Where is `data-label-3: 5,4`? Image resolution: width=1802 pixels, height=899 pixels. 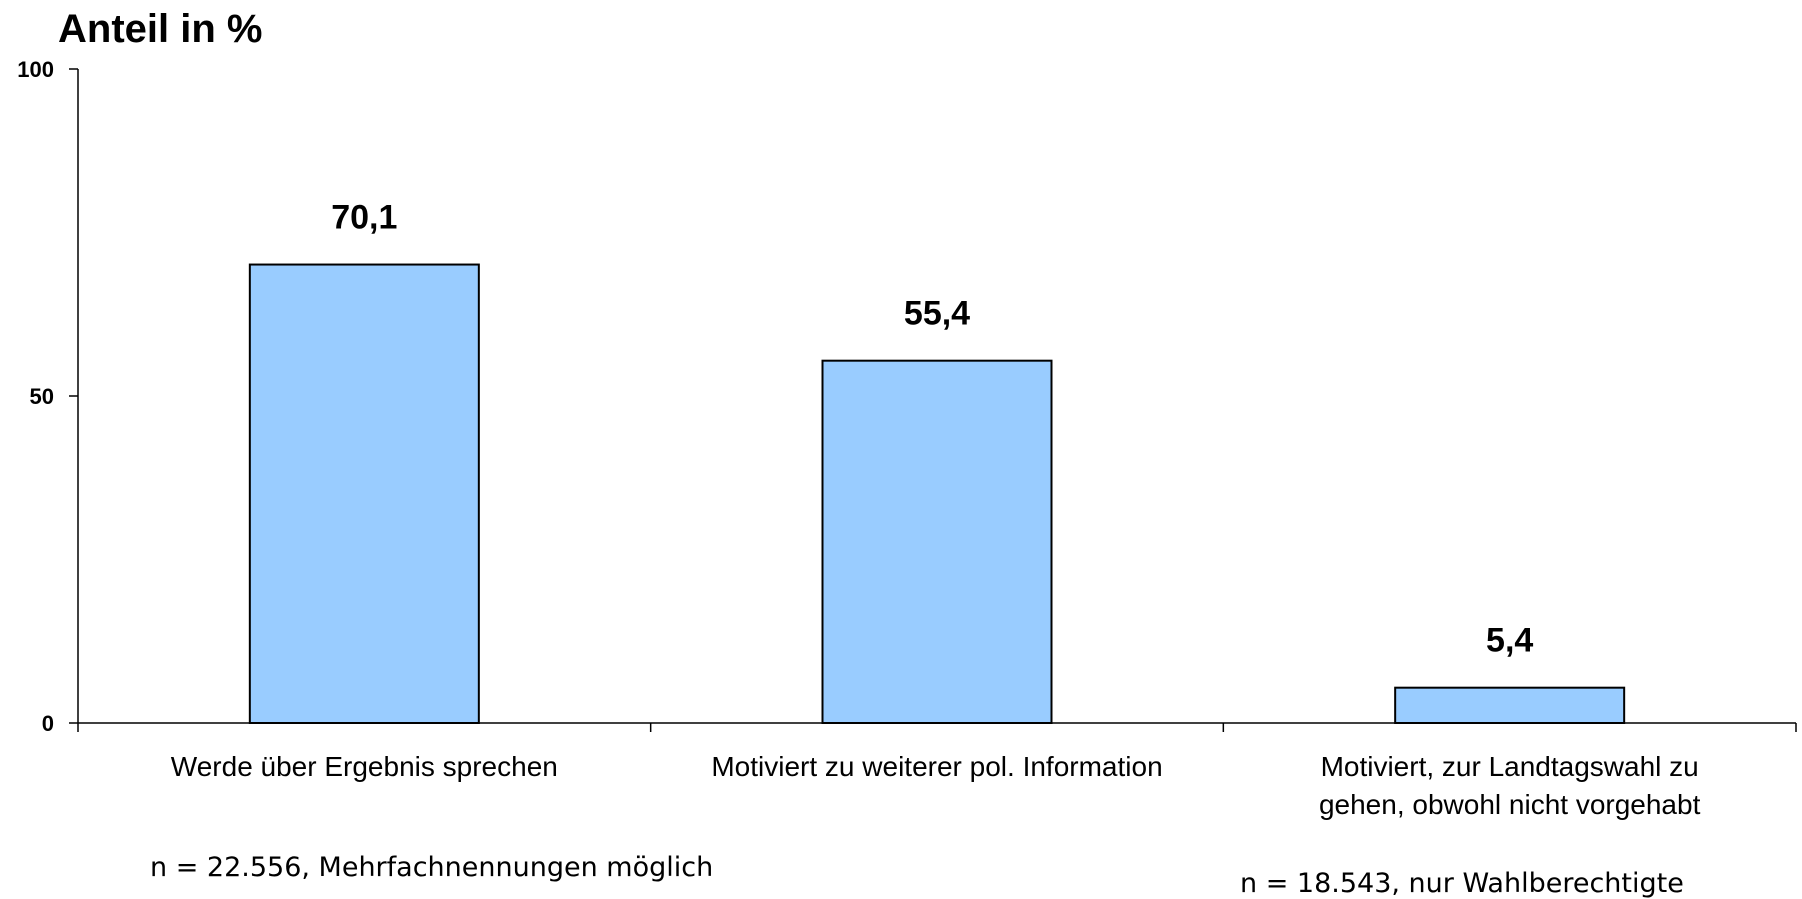
data-label-3: 5,4 is located at coordinates (1509, 641).